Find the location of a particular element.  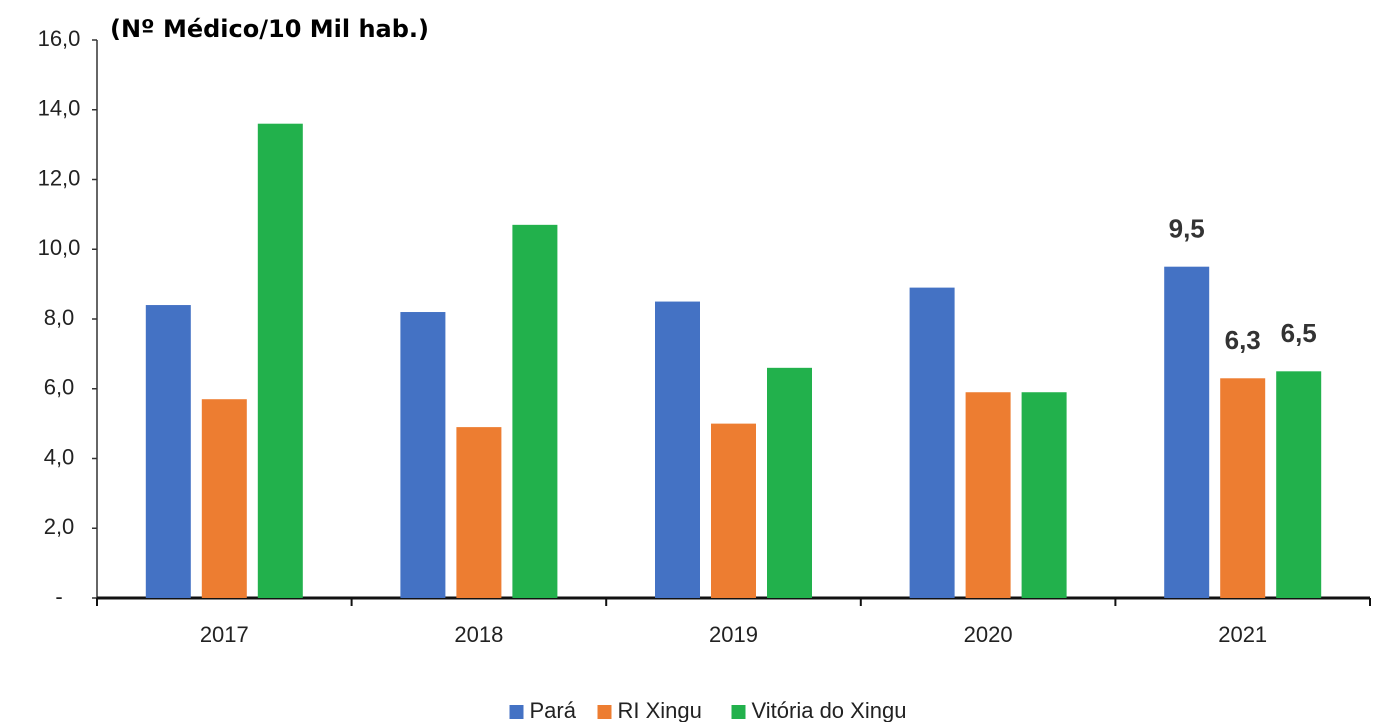

x-tick-label: 2020 is located at coordinates (988, 634).